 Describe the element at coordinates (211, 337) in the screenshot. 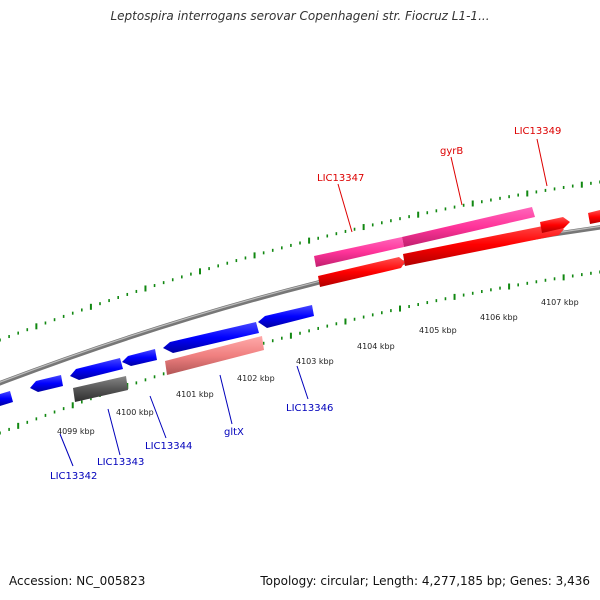

I see `gene-gltX` at that location.